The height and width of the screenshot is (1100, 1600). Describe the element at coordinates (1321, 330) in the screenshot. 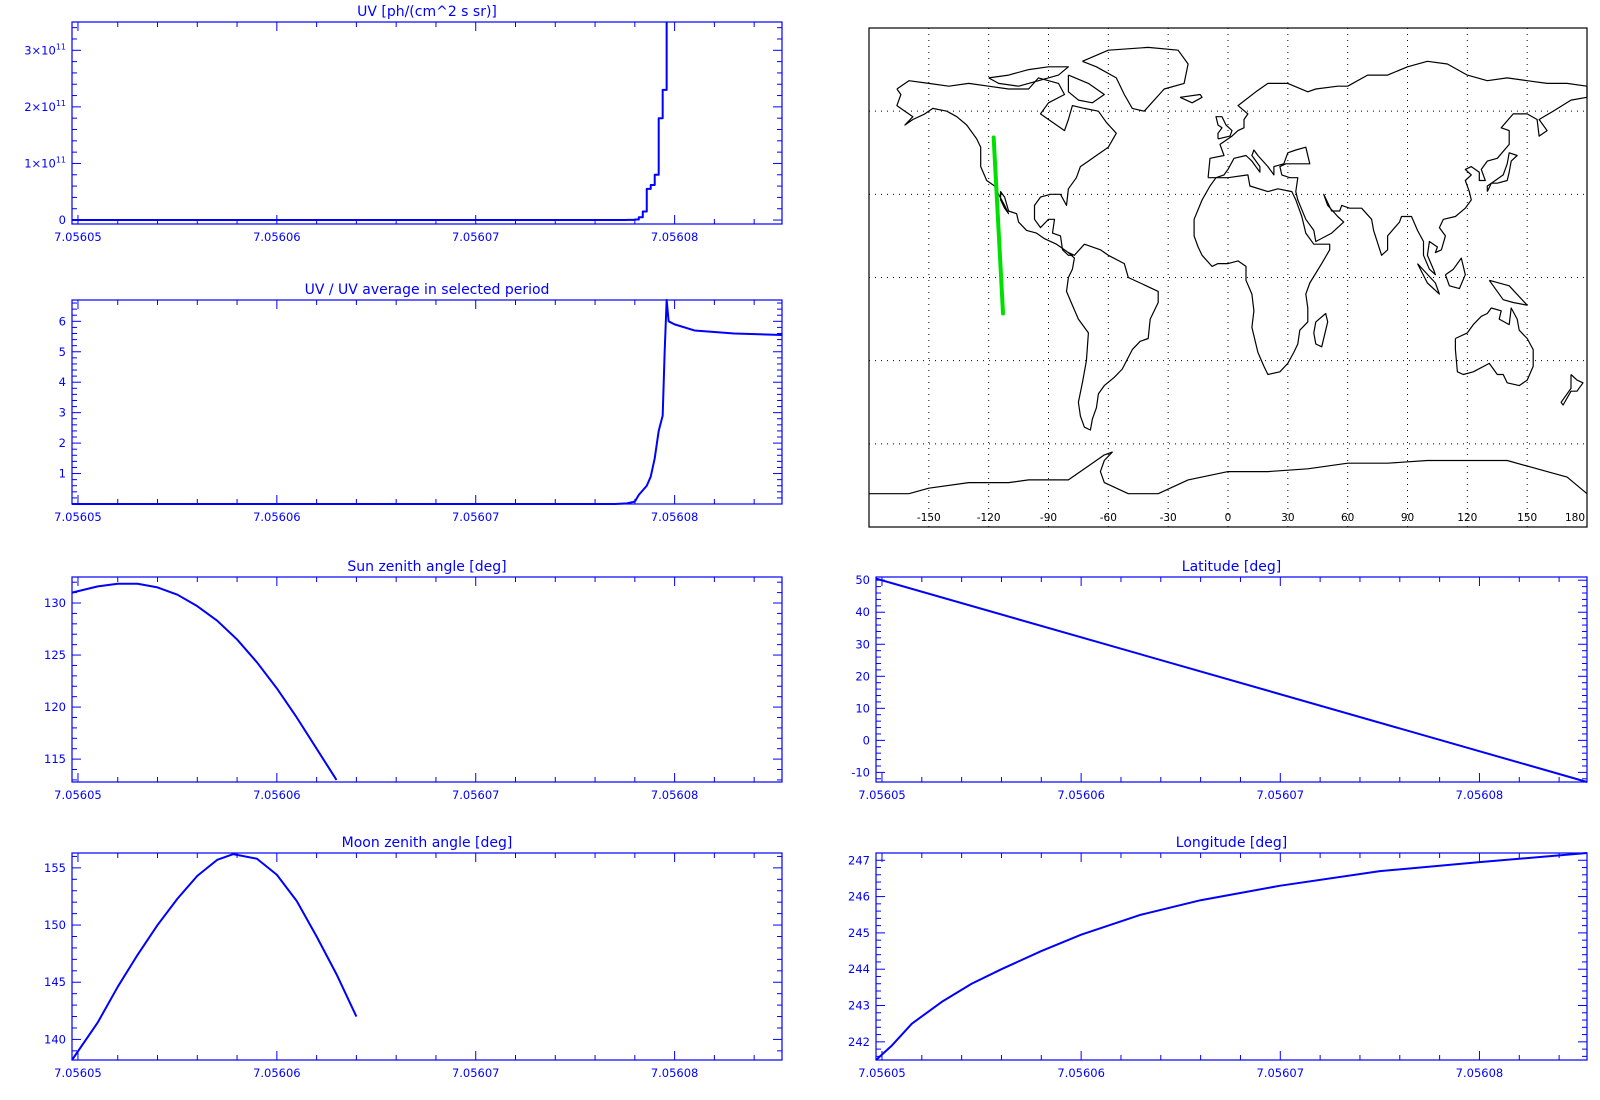

I see `coastline-madagascar` at that location.